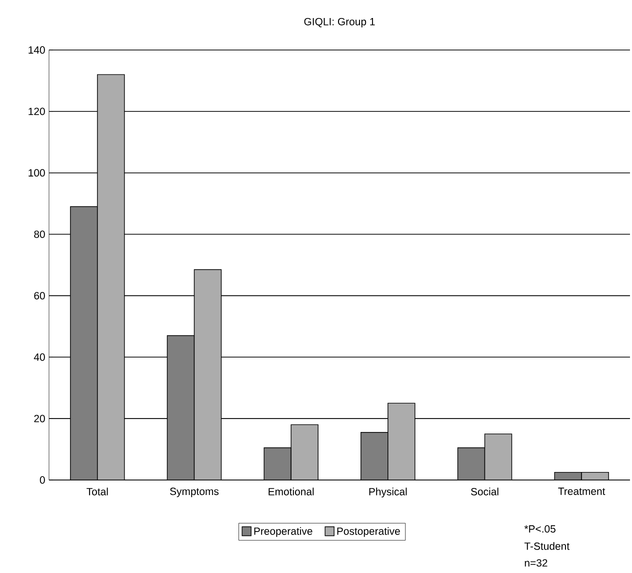  I want to click on x-tick-label: Social, so click(484, 492).